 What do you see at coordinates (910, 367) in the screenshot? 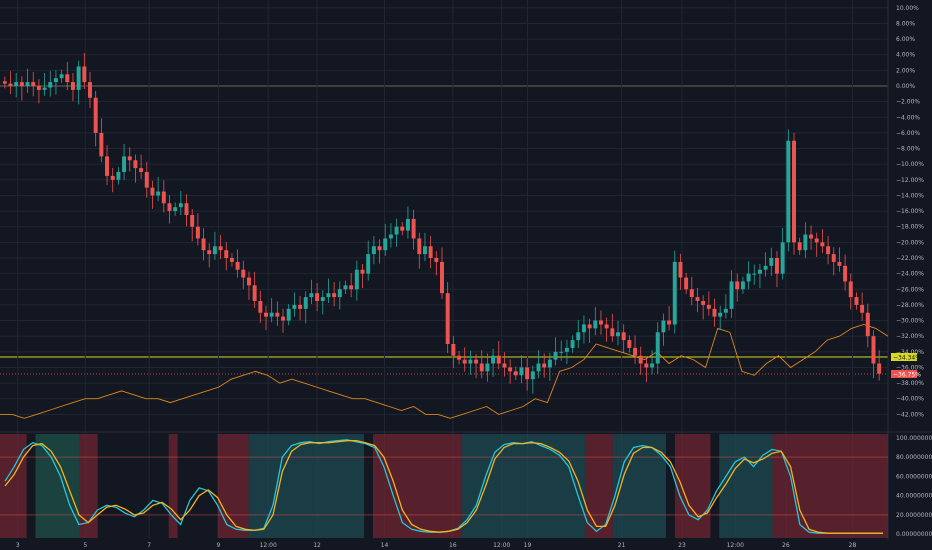
I see `price-tick-label: −36.00%` at bounding box center [910, 367].